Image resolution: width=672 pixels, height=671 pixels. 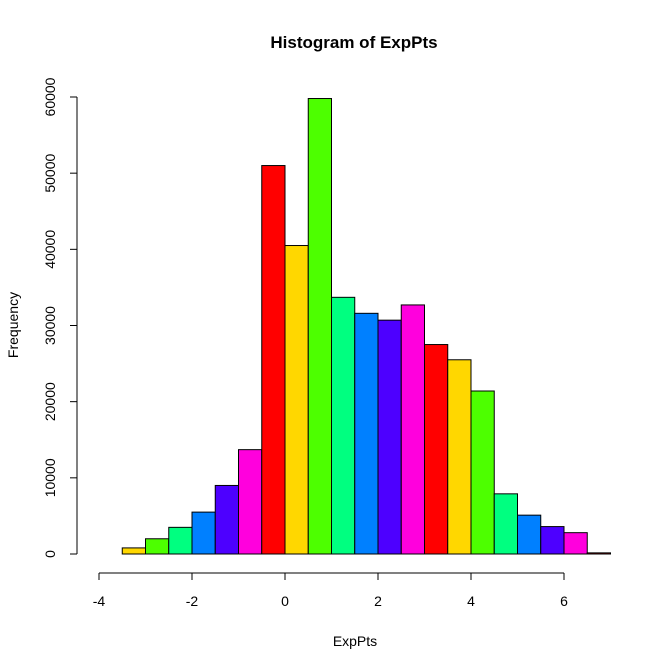 I want to click on x-axis-title: ExpPts, so click(x=355, y=641).